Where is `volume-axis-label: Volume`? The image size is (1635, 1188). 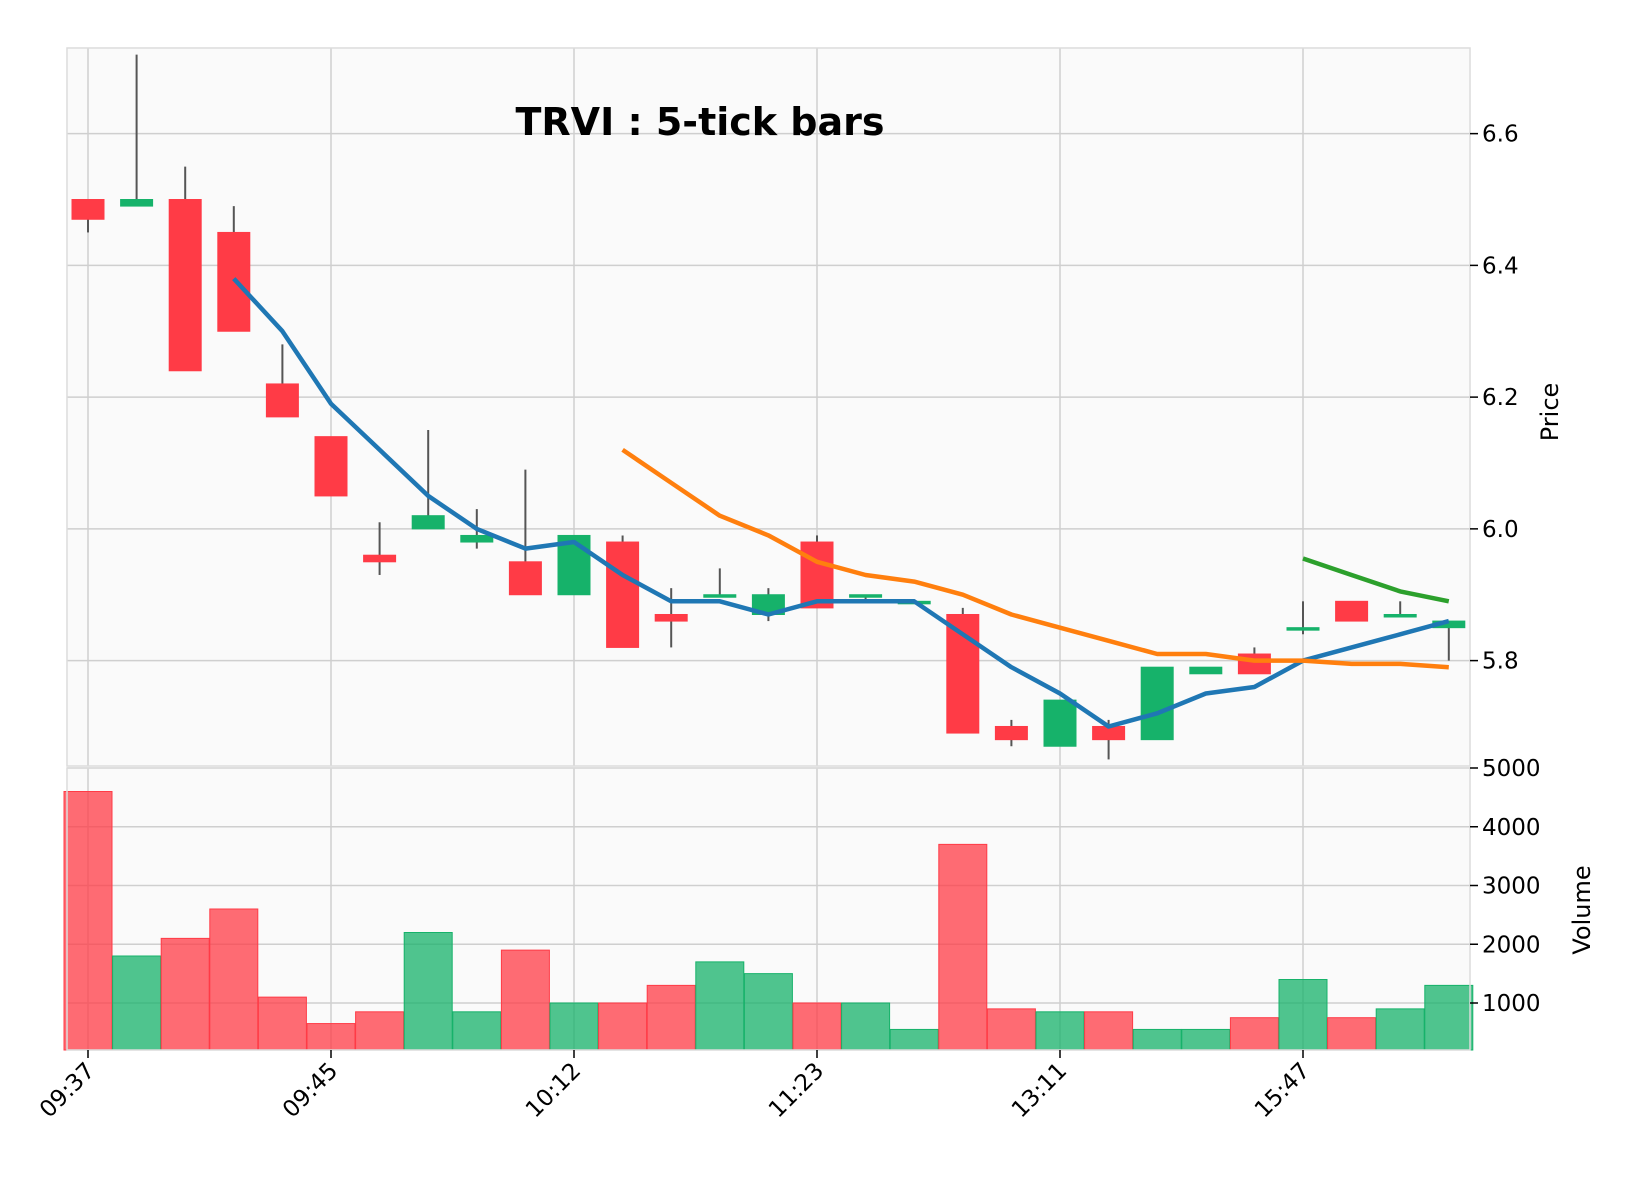 volume-axis-label: Volume is located at coordinates (1582, 909).